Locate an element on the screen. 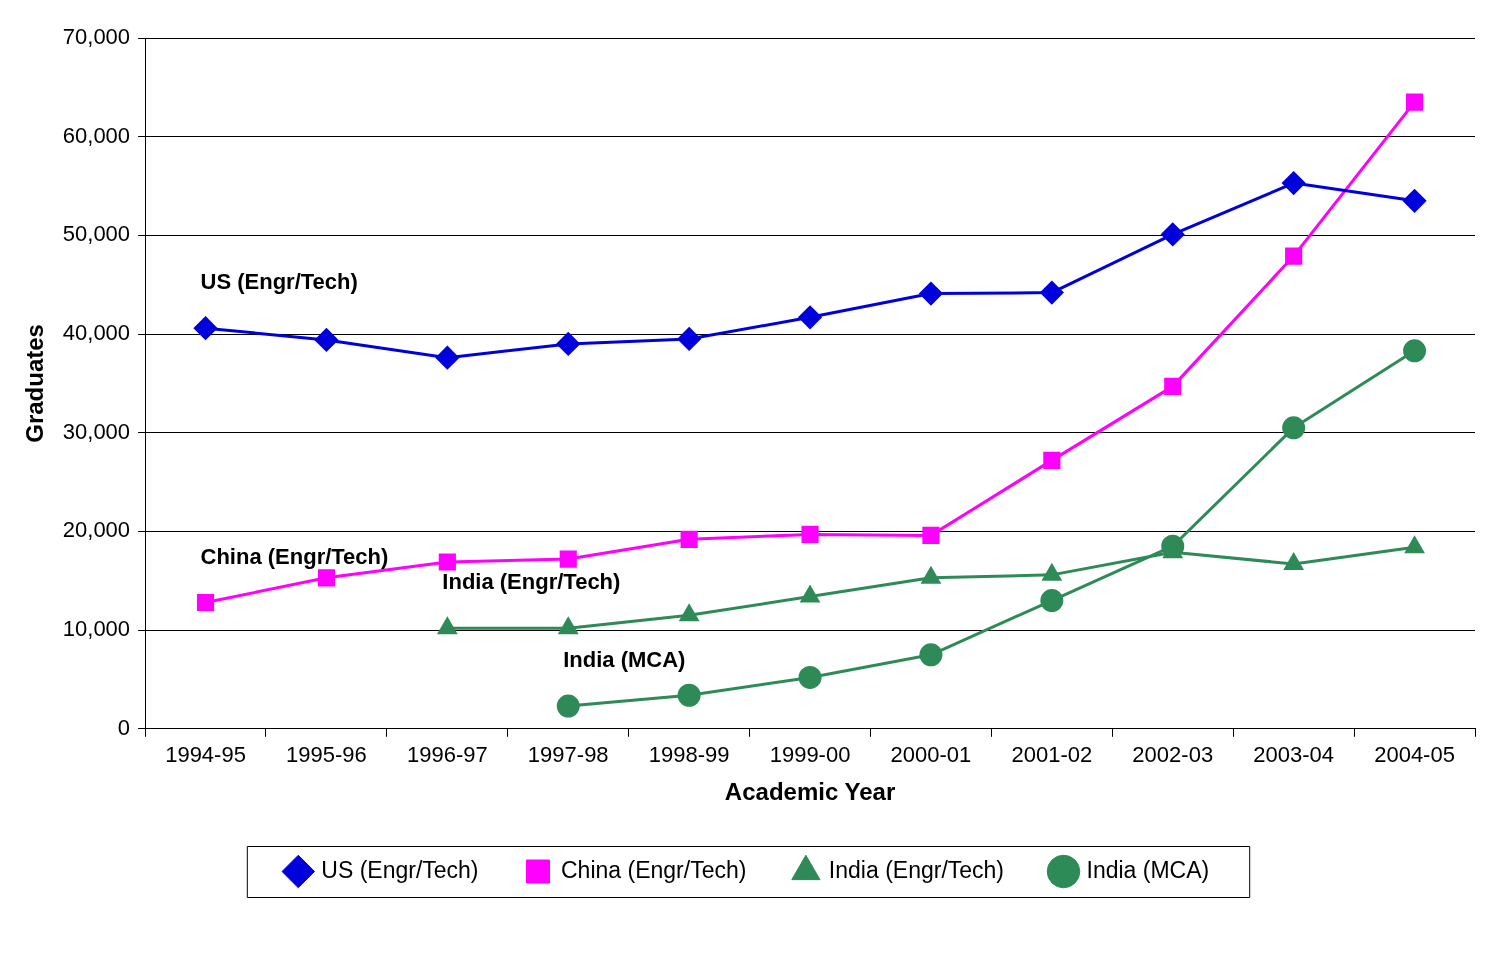 Image resolution: width=1498 pixels, height=953 pixels. y-tick-label: 70,000 is located at coordinates (96, 37).